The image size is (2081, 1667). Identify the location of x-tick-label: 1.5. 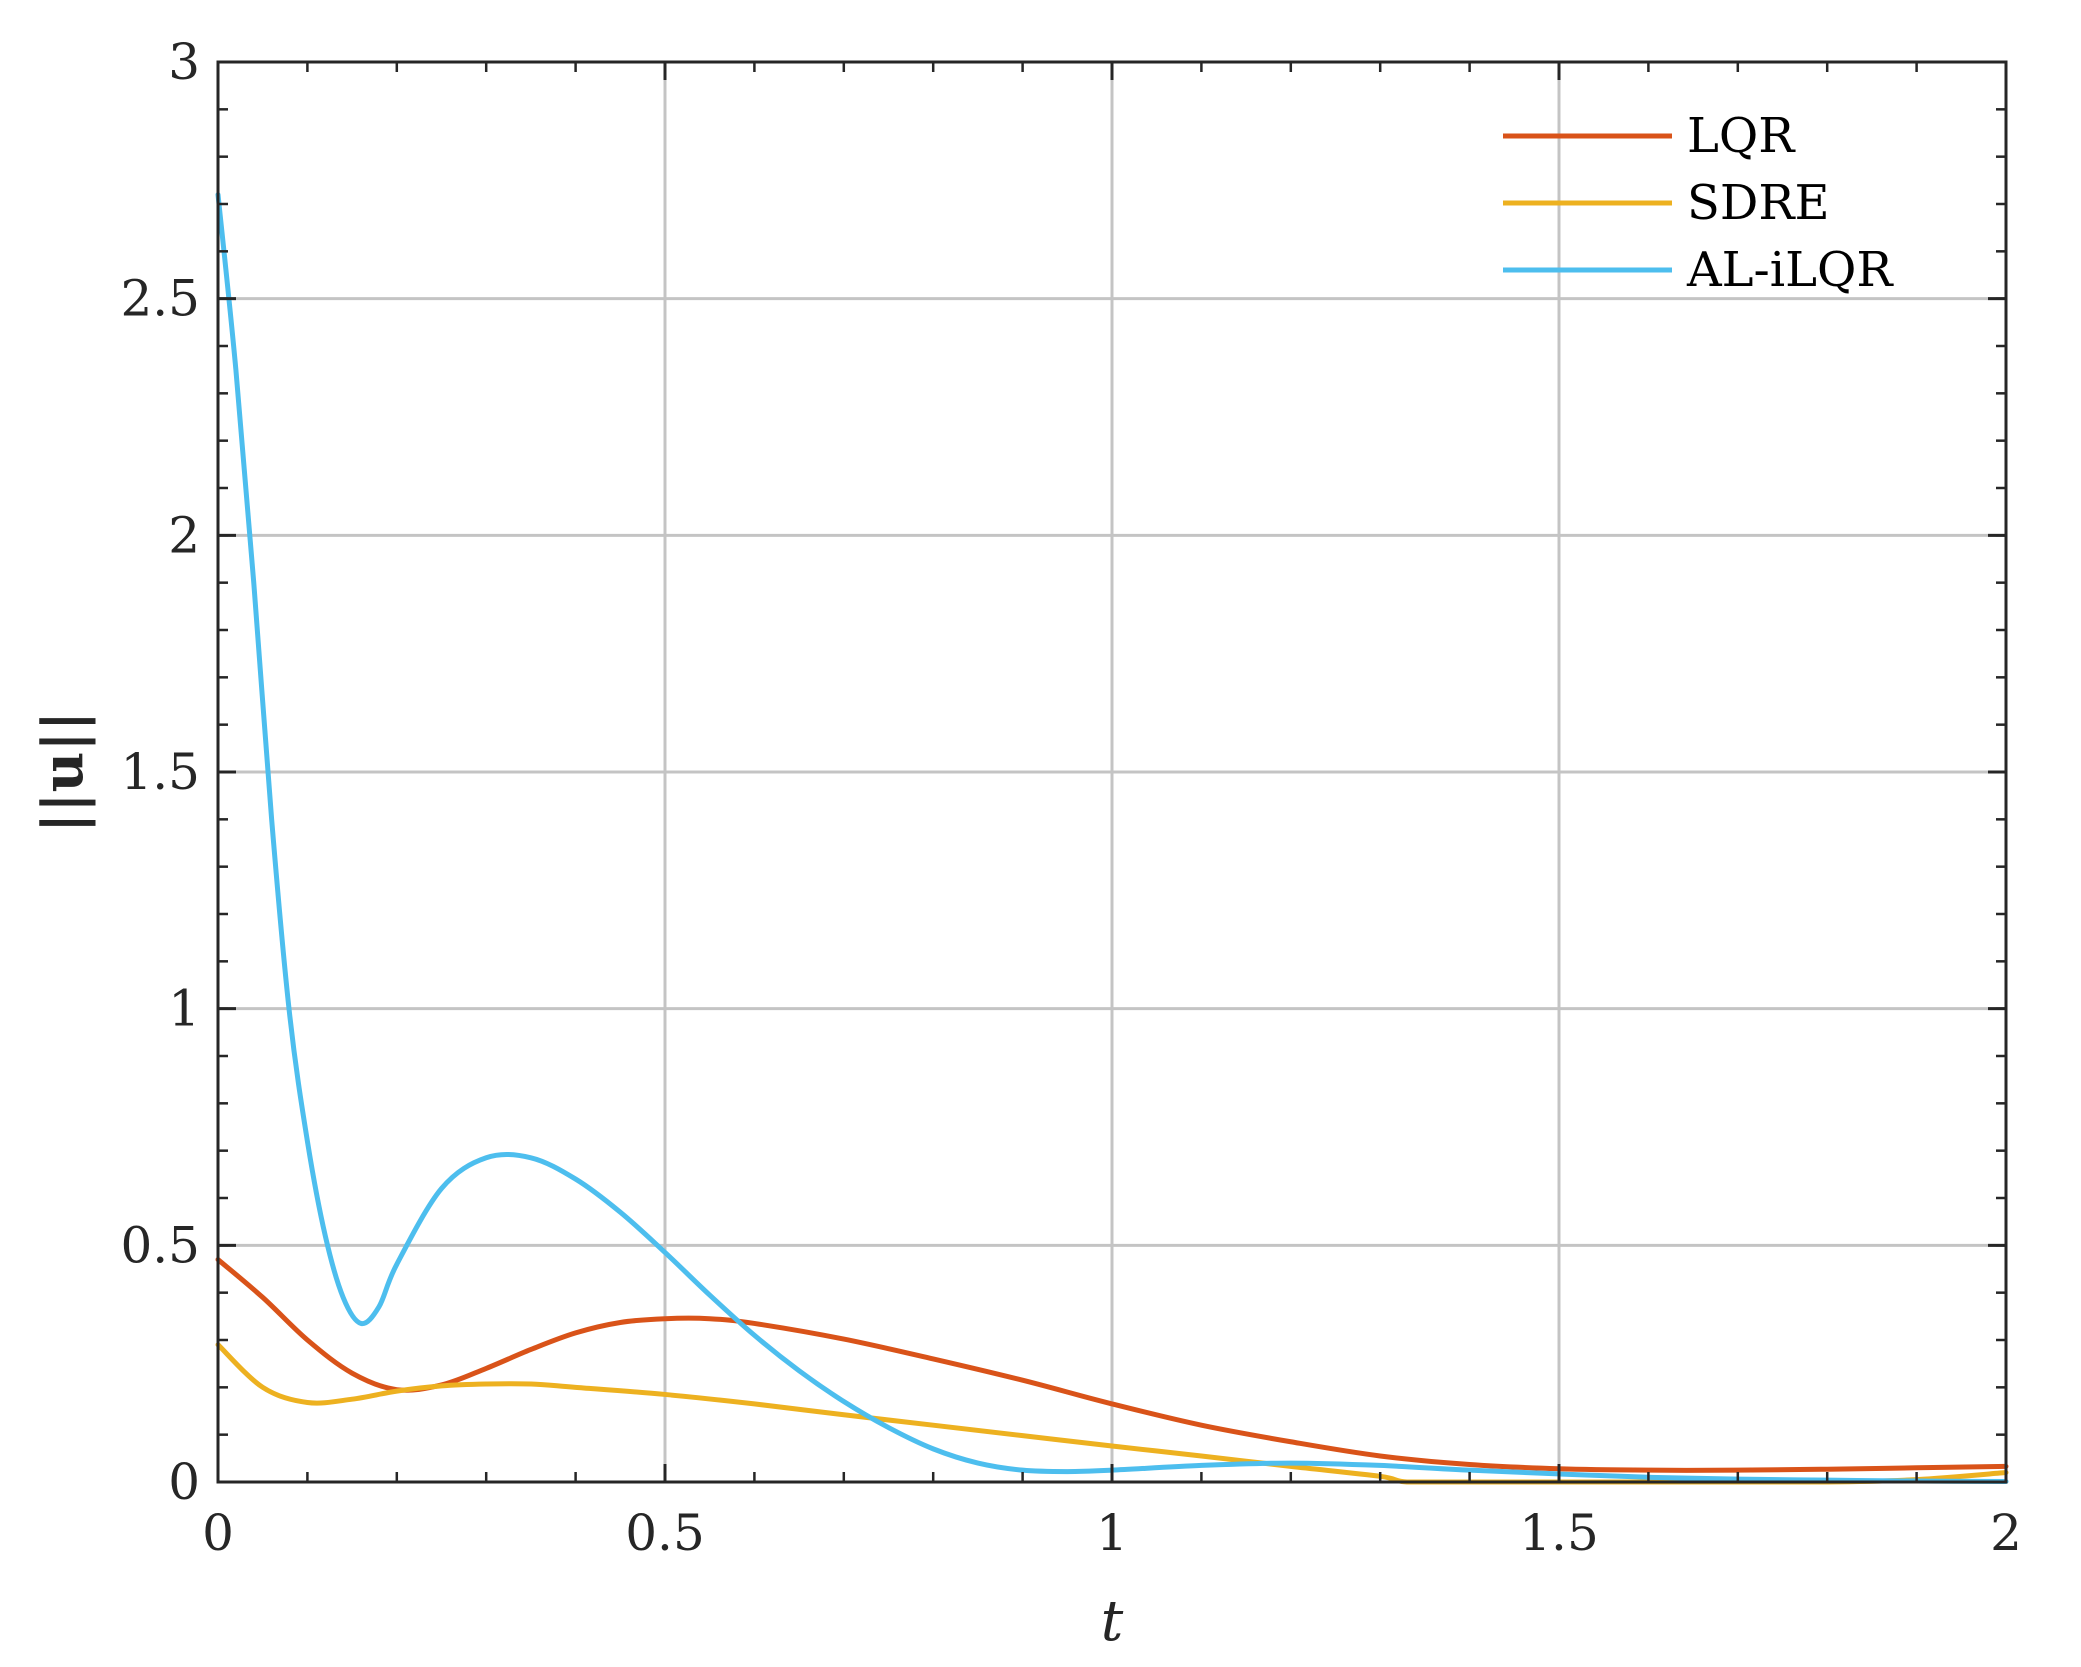
(1559, 1533).